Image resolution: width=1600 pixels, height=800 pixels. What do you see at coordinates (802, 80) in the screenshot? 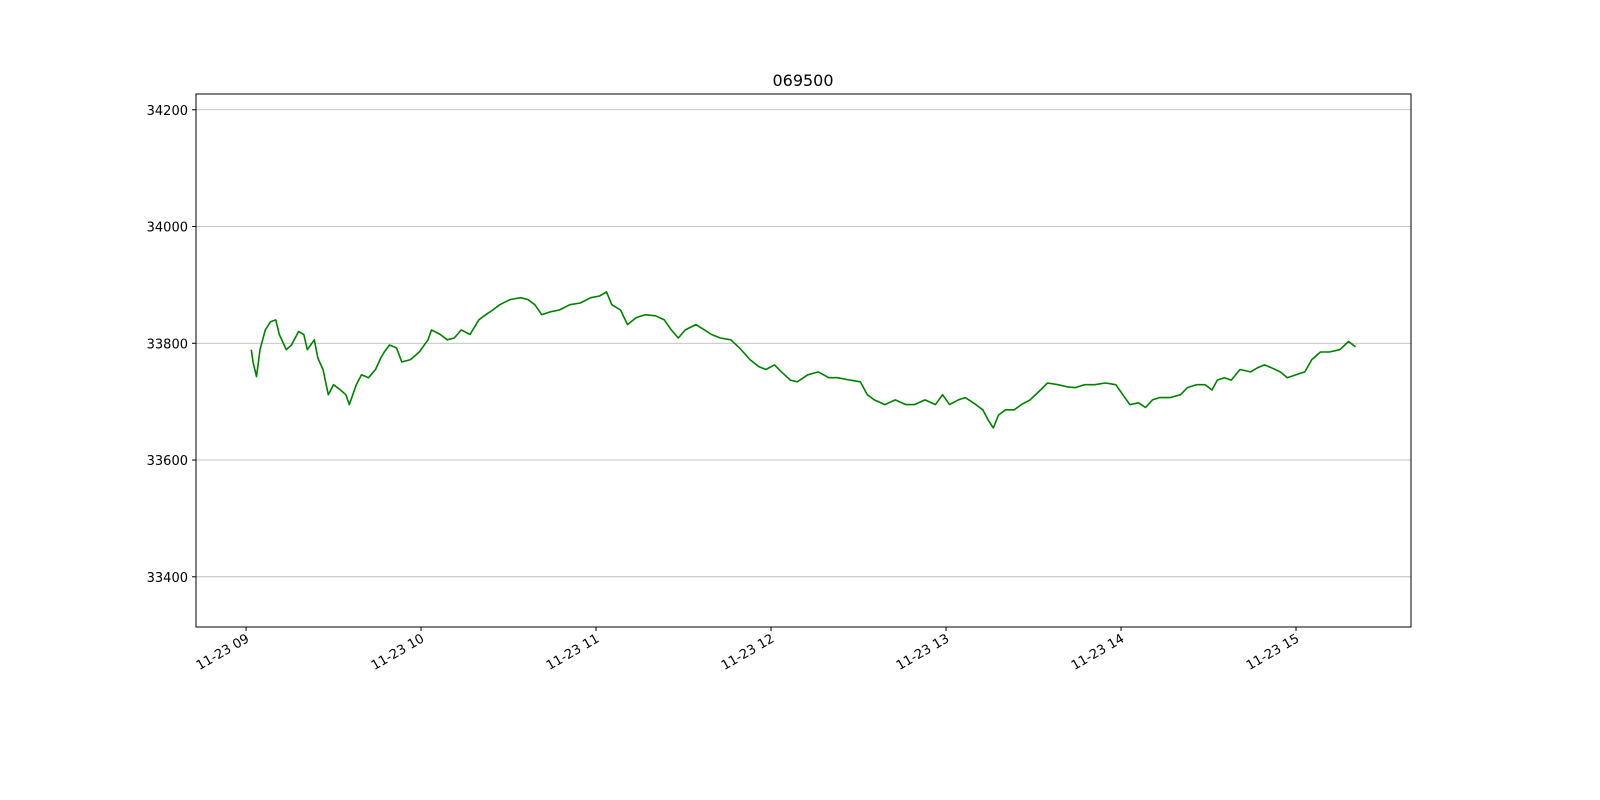
I see `chart-title: 069500` at bounding box center [802, 80].